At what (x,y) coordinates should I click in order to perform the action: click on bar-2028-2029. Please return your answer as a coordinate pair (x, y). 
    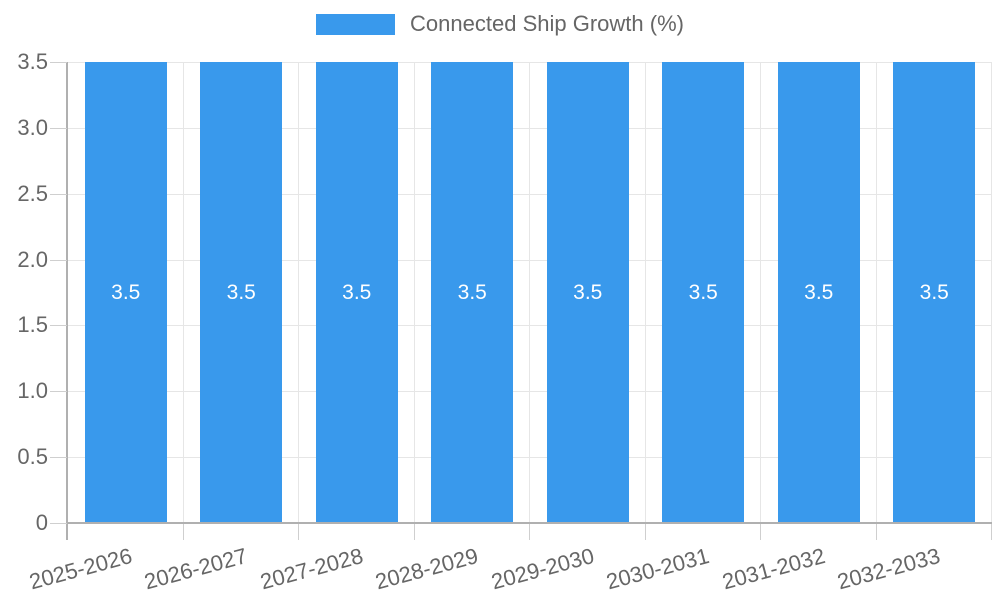
    Looking at the image, I should click on (472, 292).